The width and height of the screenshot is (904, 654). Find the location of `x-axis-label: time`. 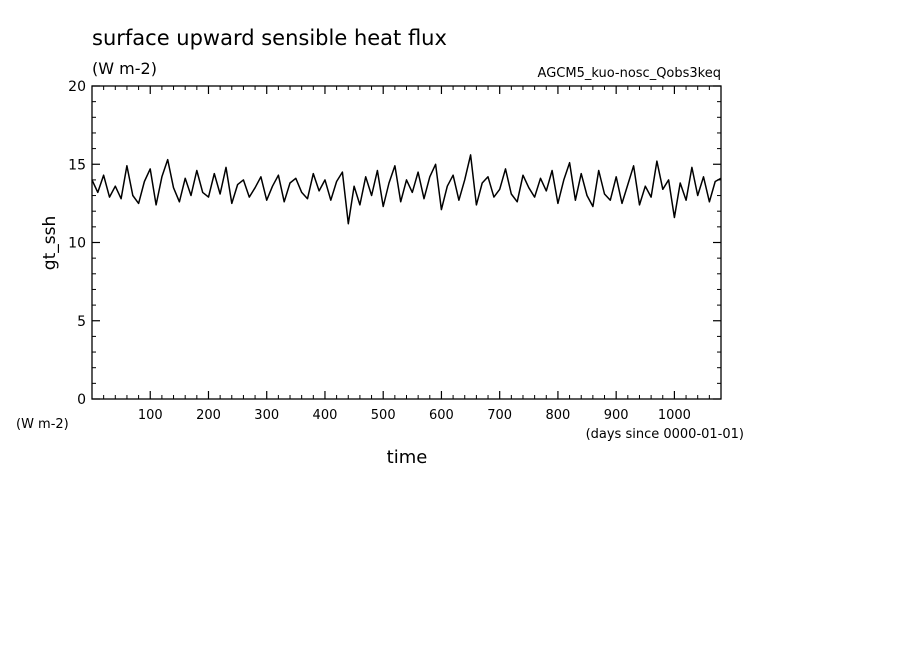

x-axis-label: time is located at coordinates (407, 457).